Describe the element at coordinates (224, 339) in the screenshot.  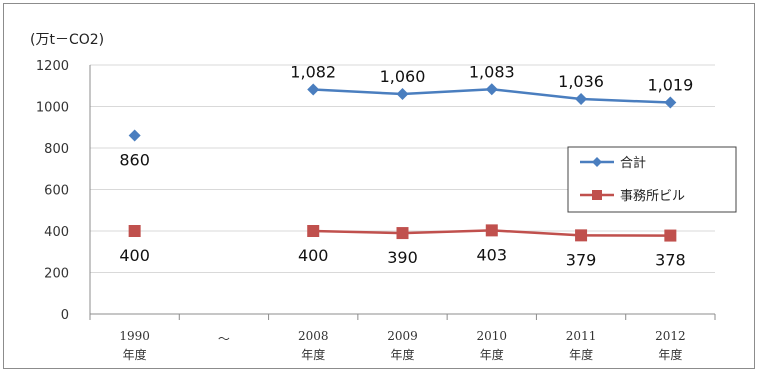
I see `x-tick-label: ～` at that location.